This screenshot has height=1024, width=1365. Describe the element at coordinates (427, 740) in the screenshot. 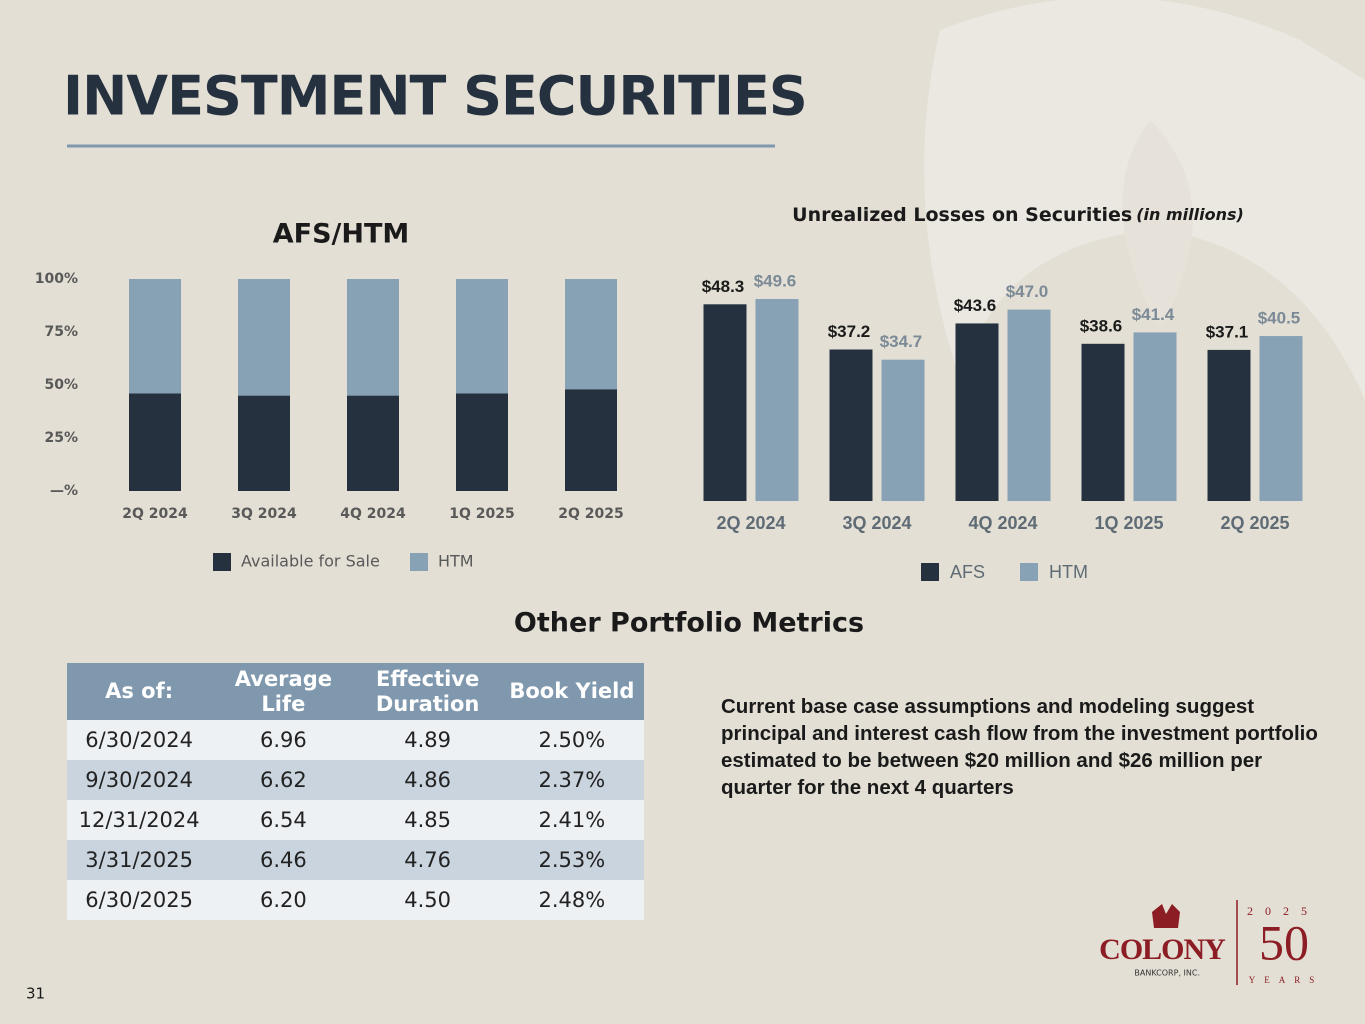

I see `table-cell: 4.89` at that location.